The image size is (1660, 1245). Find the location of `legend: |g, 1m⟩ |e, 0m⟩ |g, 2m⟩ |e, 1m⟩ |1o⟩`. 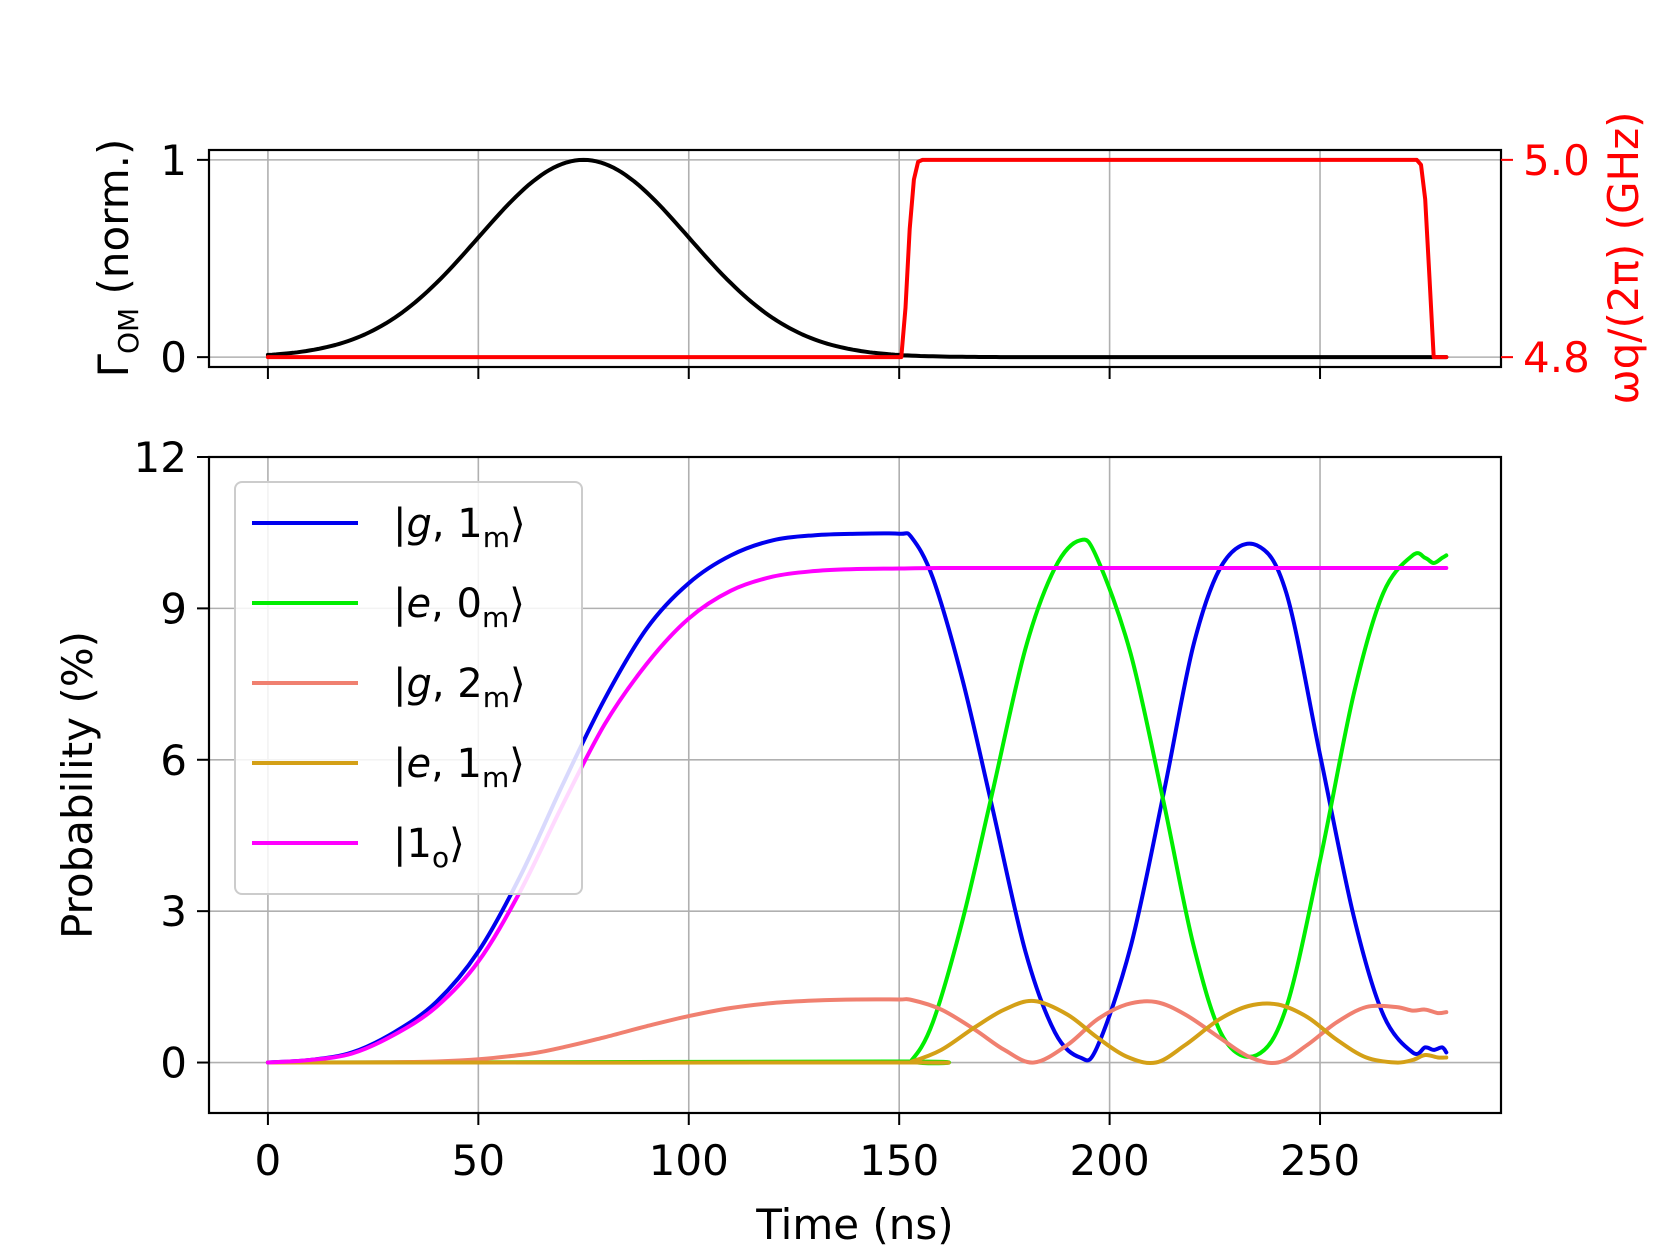

legend: |g, 1m⟩ |e, 0m⟩ |g, 2m⟩ |e, 1m⟩ |1o⟩ is located at coordinates (408, 688).